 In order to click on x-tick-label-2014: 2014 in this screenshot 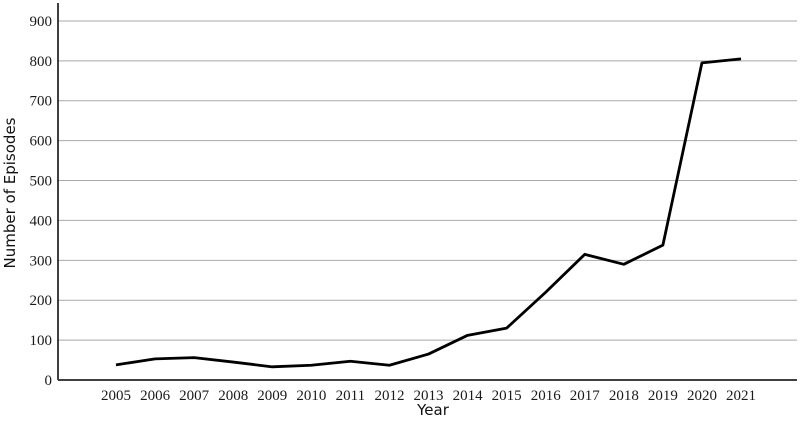, I will do `click(468, 396)`.